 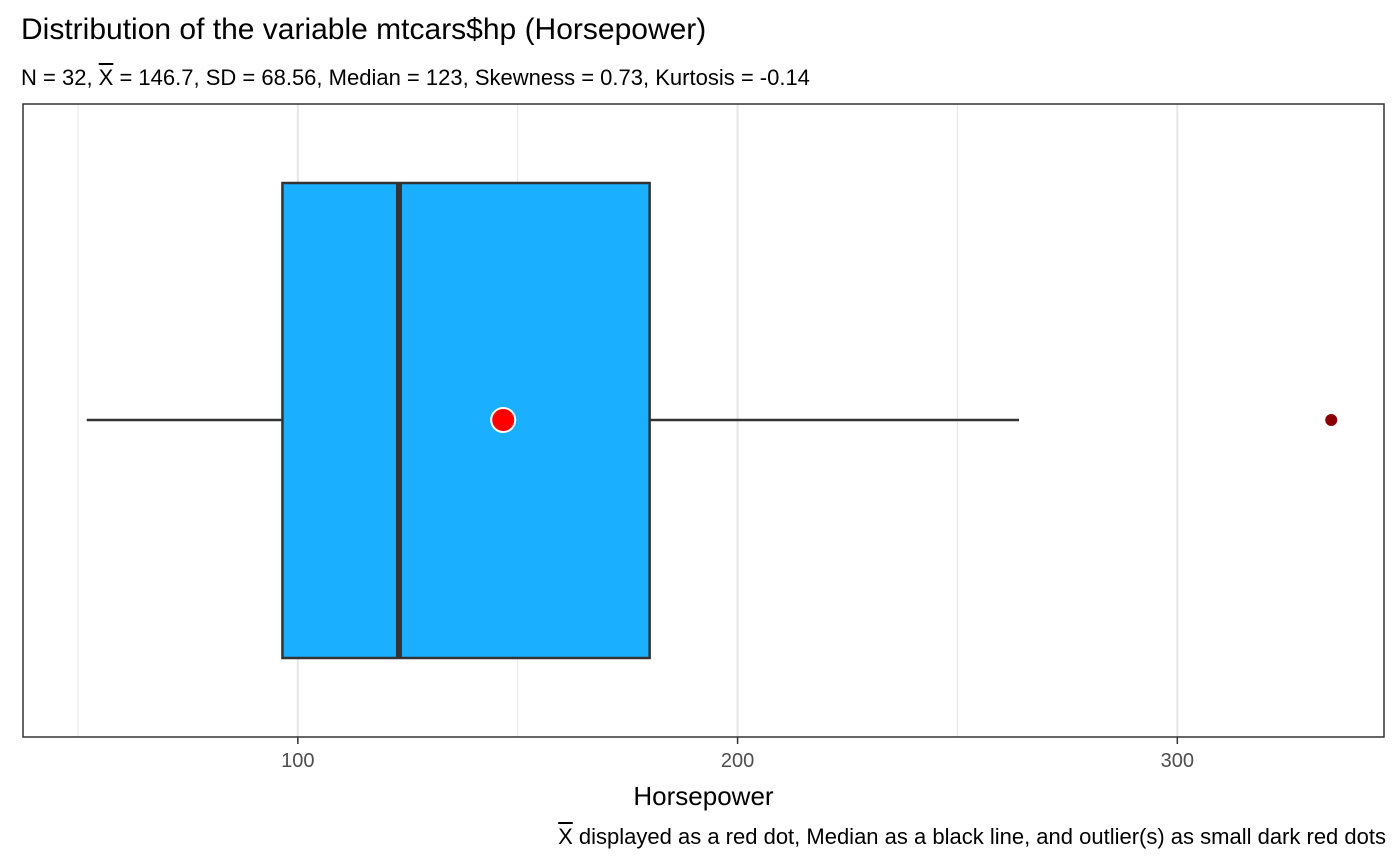 I want to click on mean-dot, so click(x=503, y=420).